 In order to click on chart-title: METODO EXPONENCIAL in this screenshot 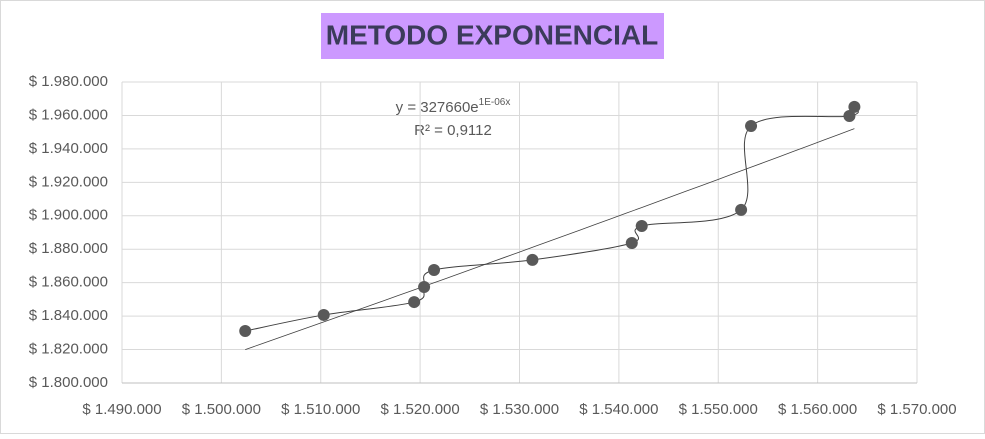, I will do `click(492, 34)`.